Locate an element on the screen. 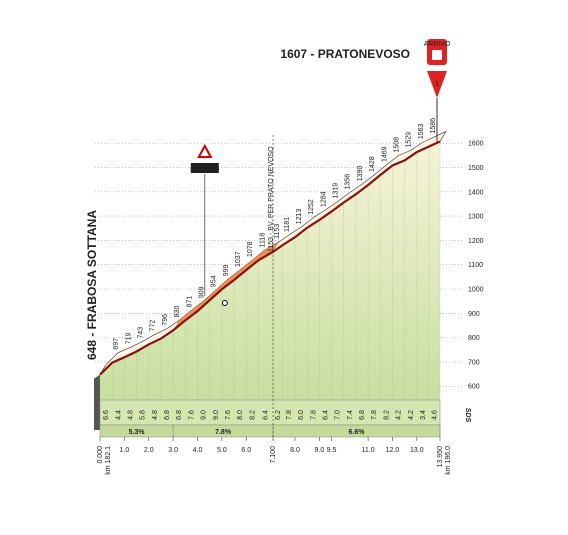 The width and height of the screenshot is (568, 535). altitude-label: 1252 is located at coordinates (311, 207).